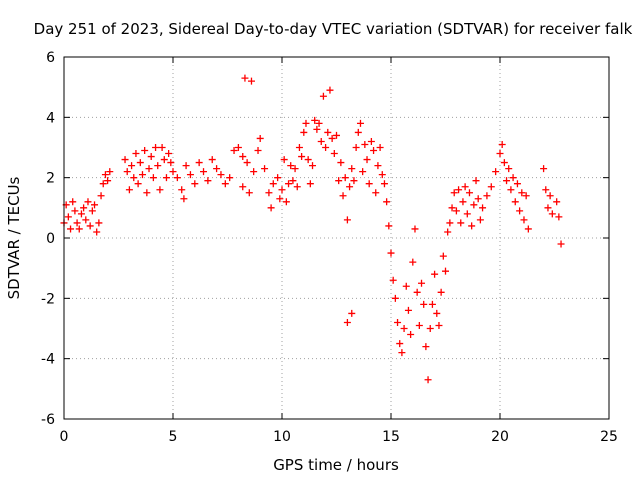  I want to click on x-tick-label: 0, so click(64, 437).